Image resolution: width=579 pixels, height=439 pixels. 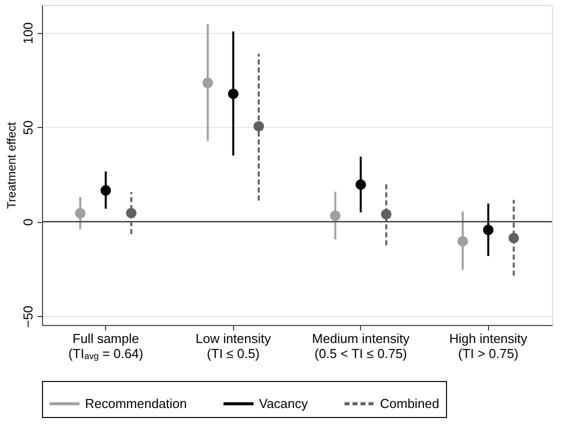 I want to click on x-tick-label: High intensity (TI > 0.75), so click(x=488, y=346).